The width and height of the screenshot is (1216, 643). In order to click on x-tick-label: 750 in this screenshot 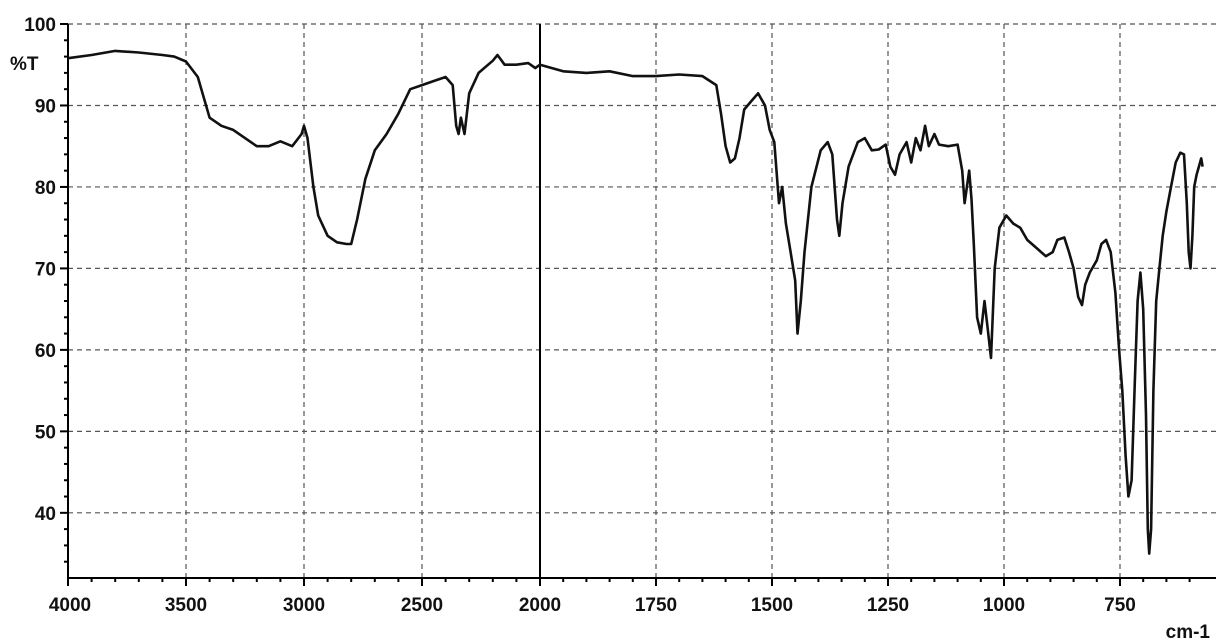, I will do `click(1120, 605)`.